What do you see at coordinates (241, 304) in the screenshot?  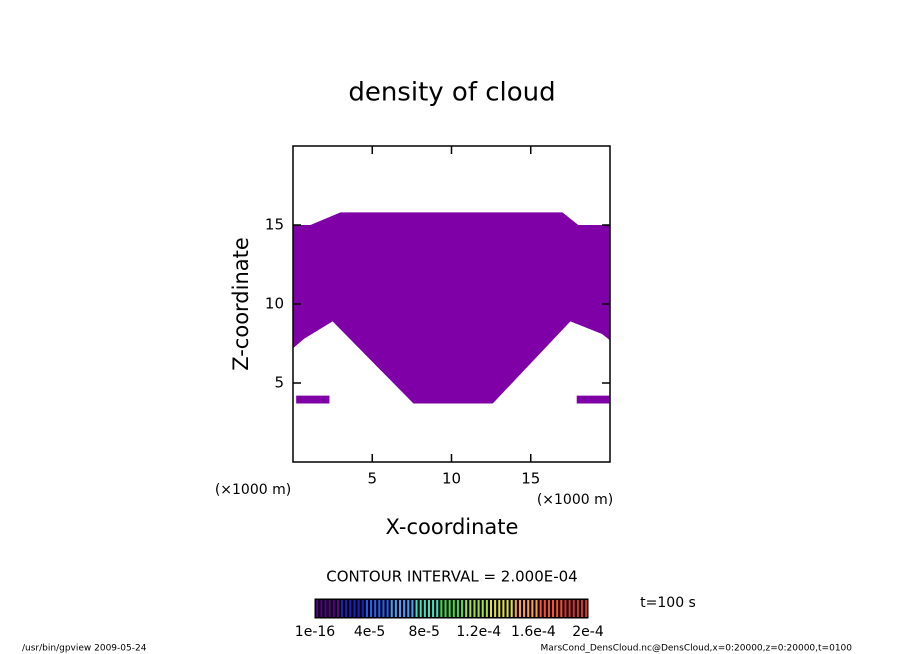 I see `y-axis-label: Z-coordinate` at bounding box center [241, 304].